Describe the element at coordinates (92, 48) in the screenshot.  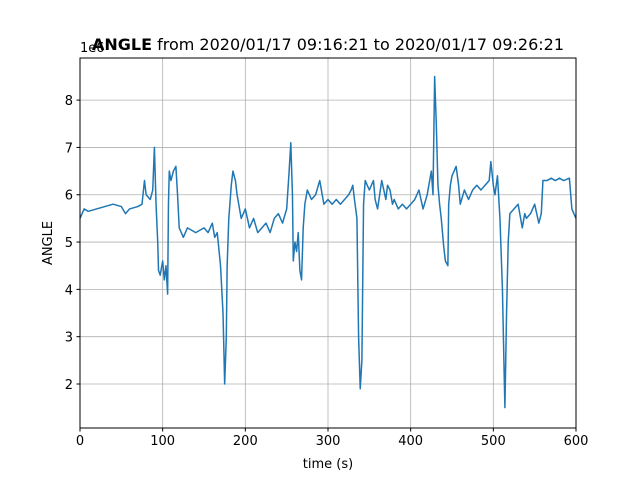
I see `offset-text: 1e6` at that location.